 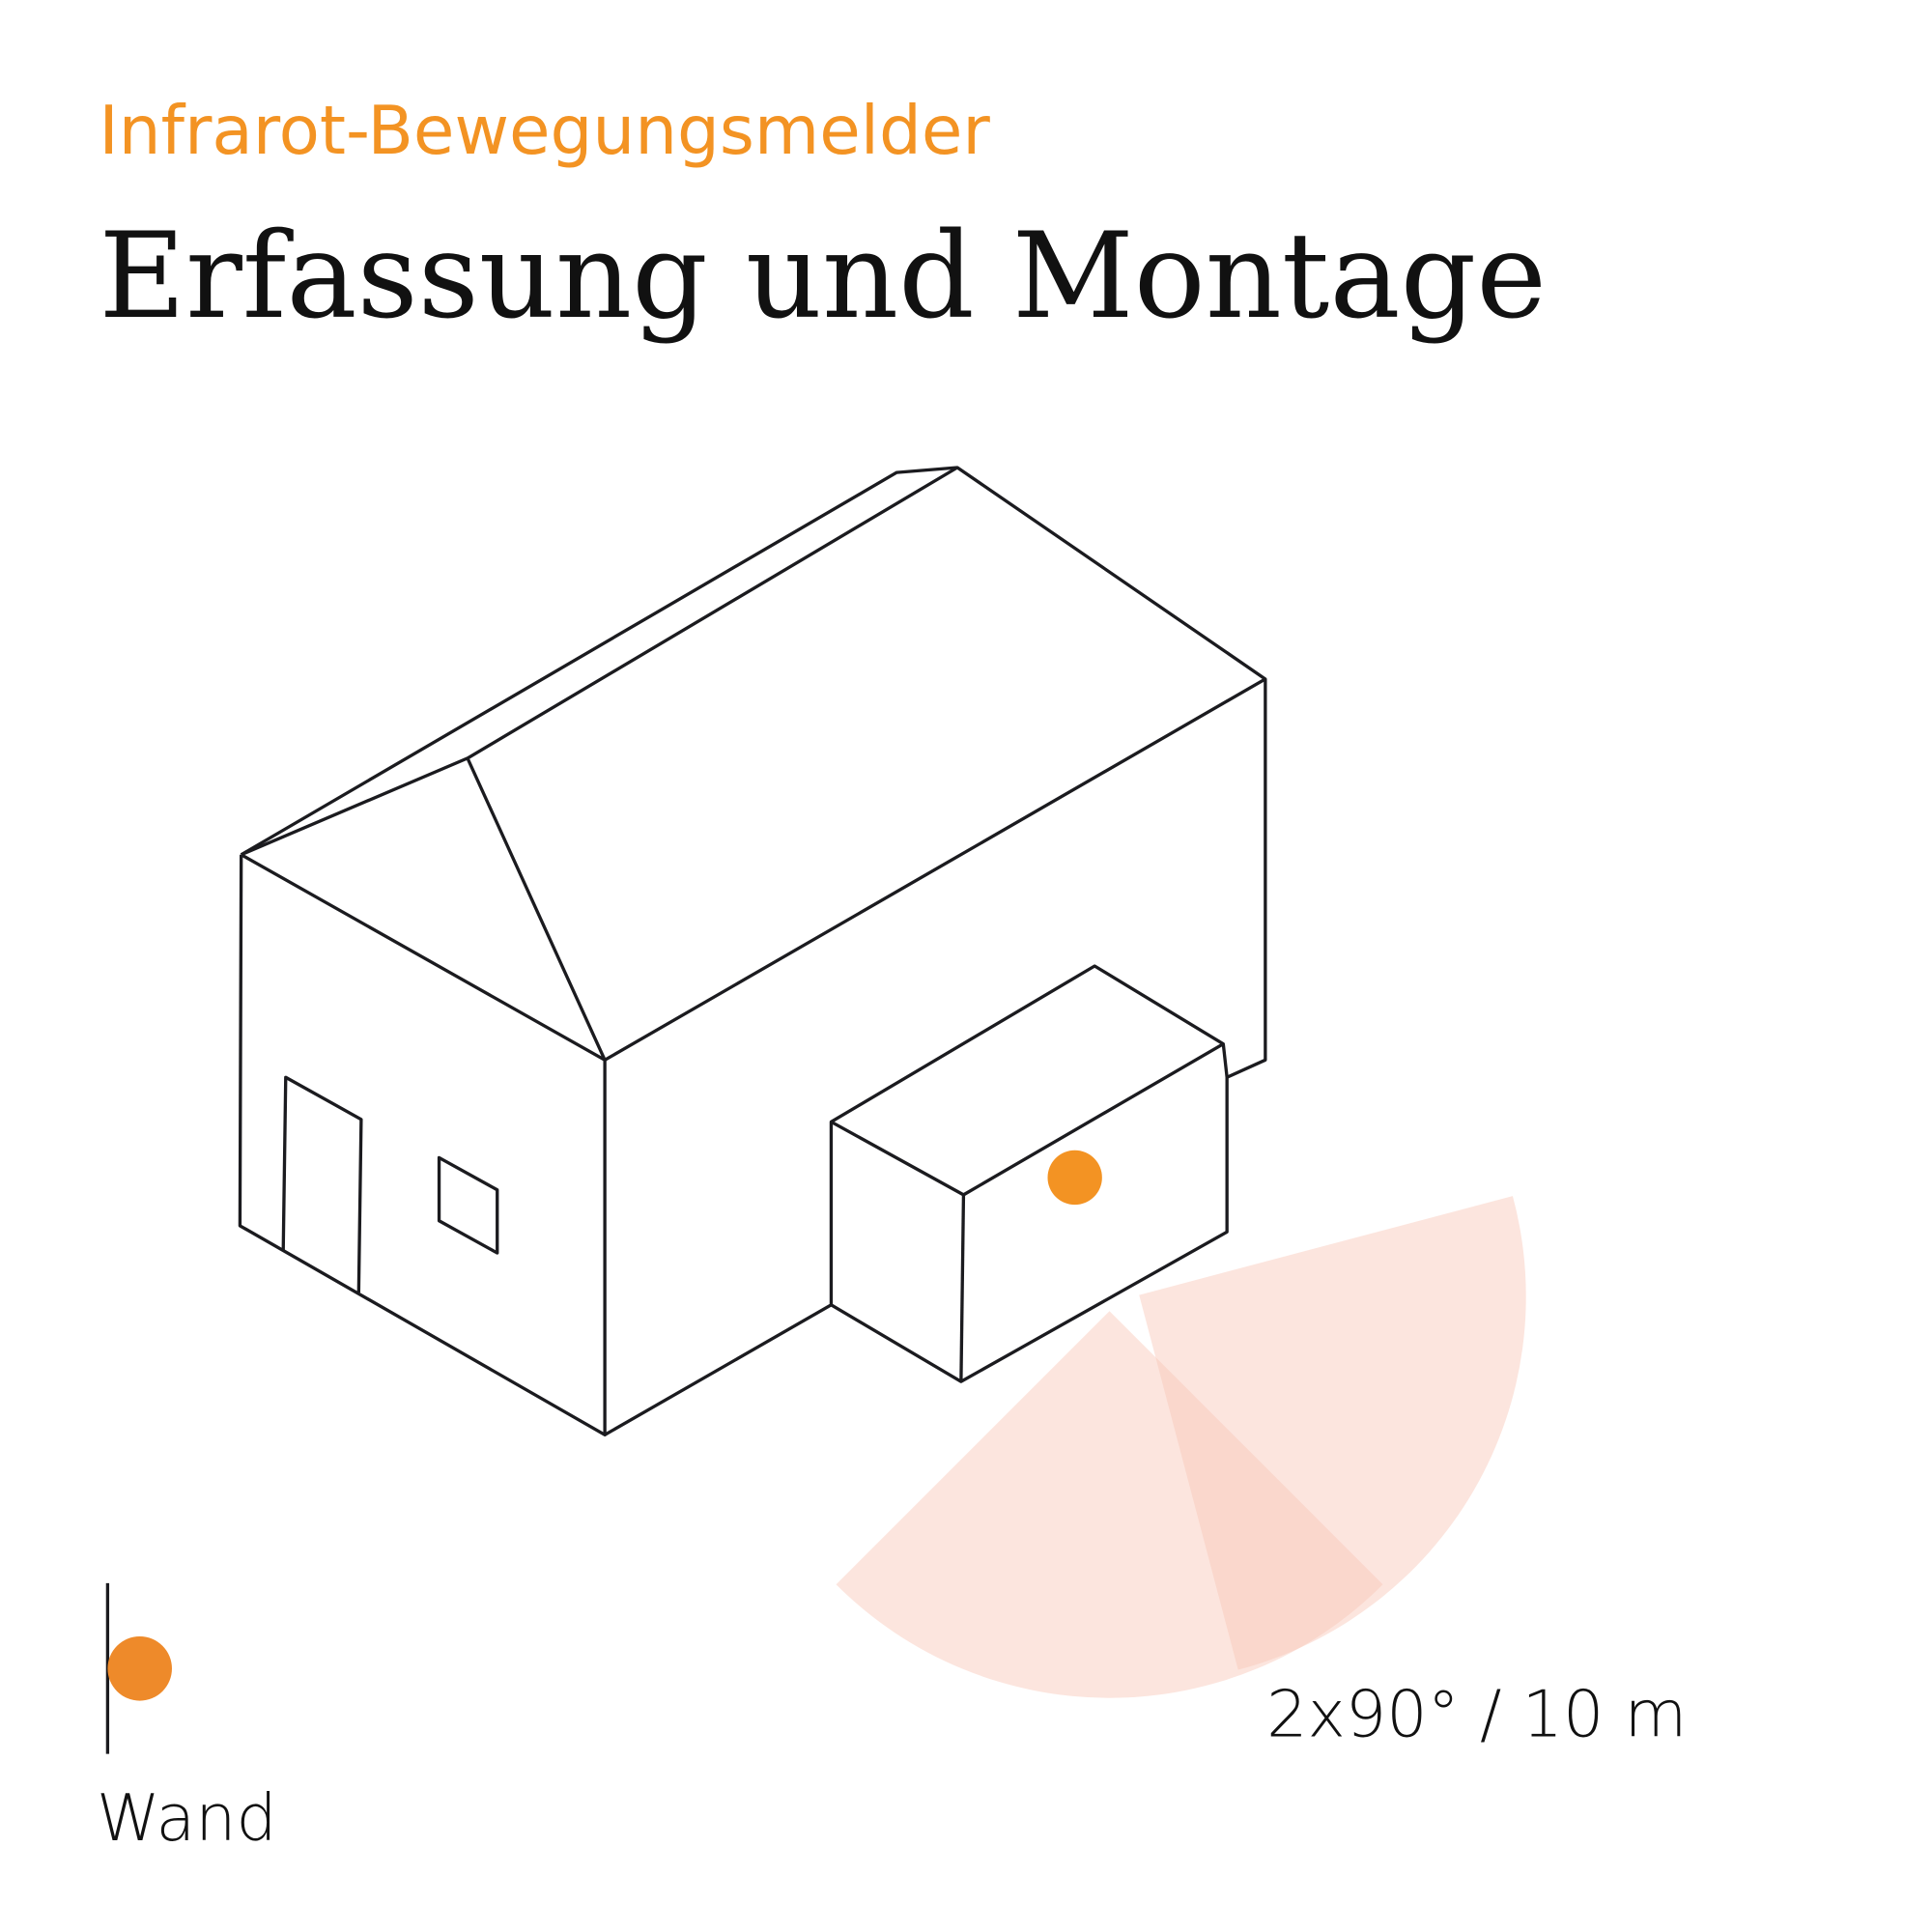 I want to click on detection-fan-left, so click(x=1109, y=1504).